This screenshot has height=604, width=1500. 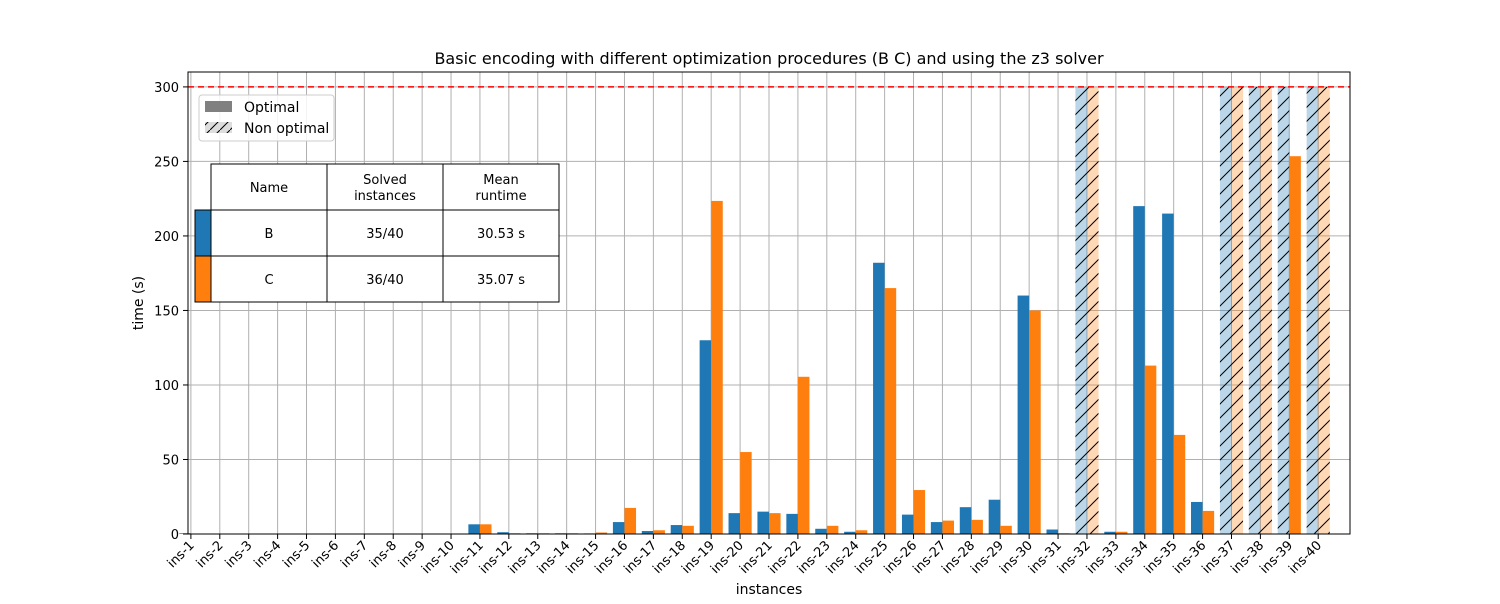 I want to click on y-tick-label: 0, so click(x=175, y=535).